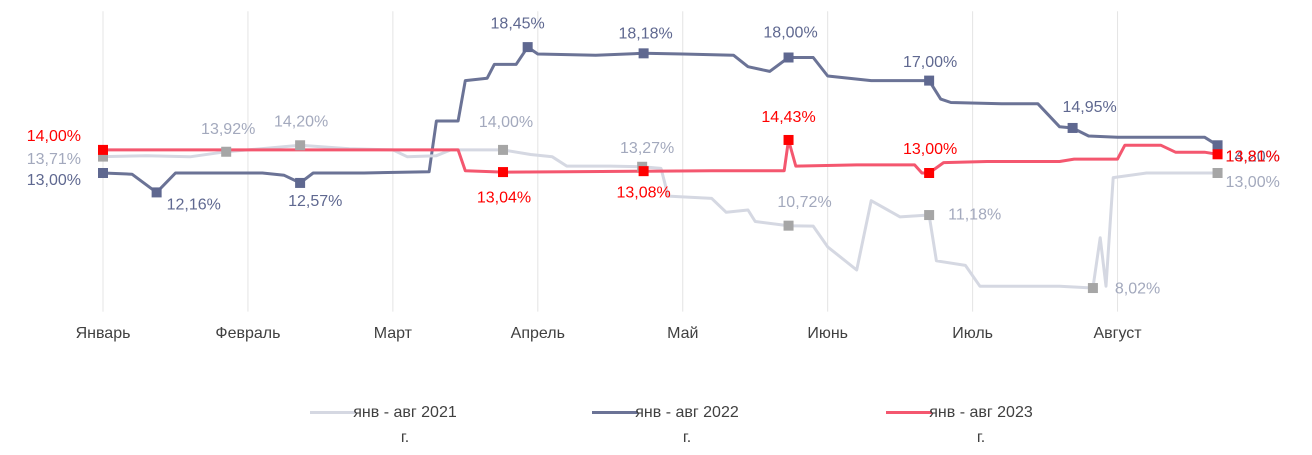  What do you see at coordinates (647, 148) in the screenshot?
I see `data-label: 13,27%` at bounding box center [647, 148].